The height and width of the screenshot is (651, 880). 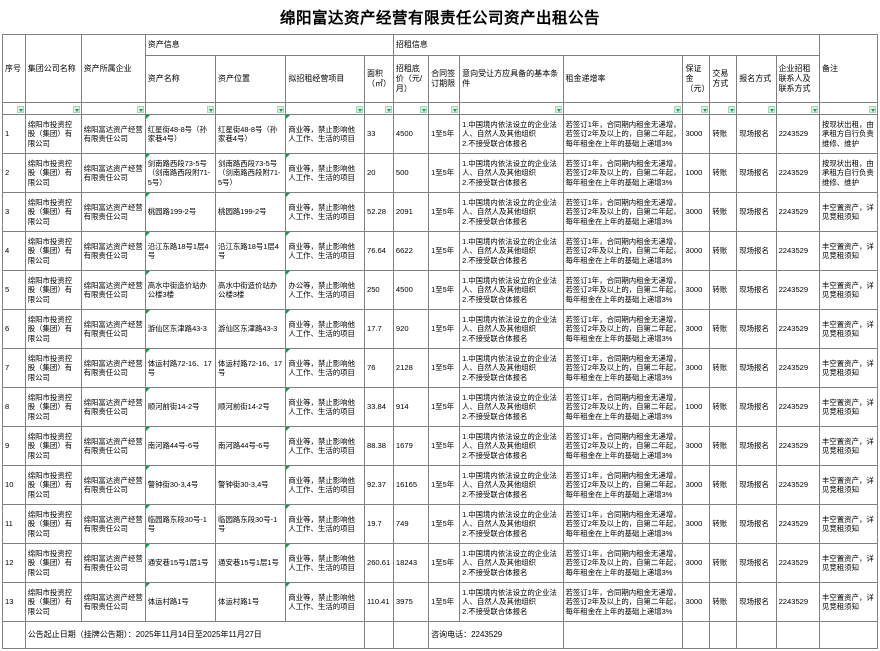 I want to click on cell-asset-name: 沿江东路18号1层4号, so click(x=180, y=251).